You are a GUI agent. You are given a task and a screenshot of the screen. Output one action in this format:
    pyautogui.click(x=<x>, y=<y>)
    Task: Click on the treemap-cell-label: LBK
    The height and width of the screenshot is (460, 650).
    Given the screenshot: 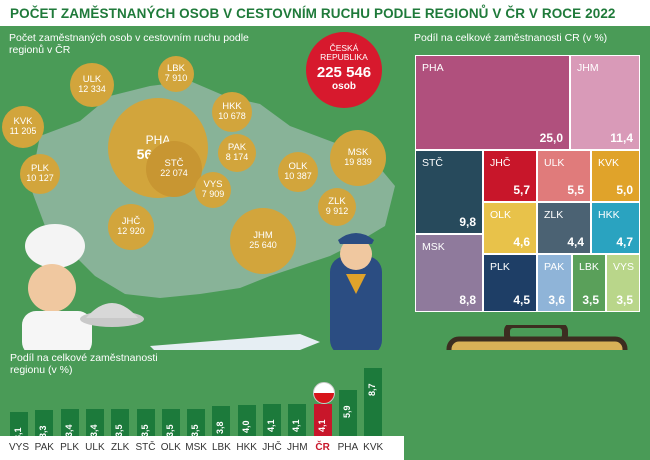 What is the action you would take?
    pyautogui.click(x=589, y=267)
    